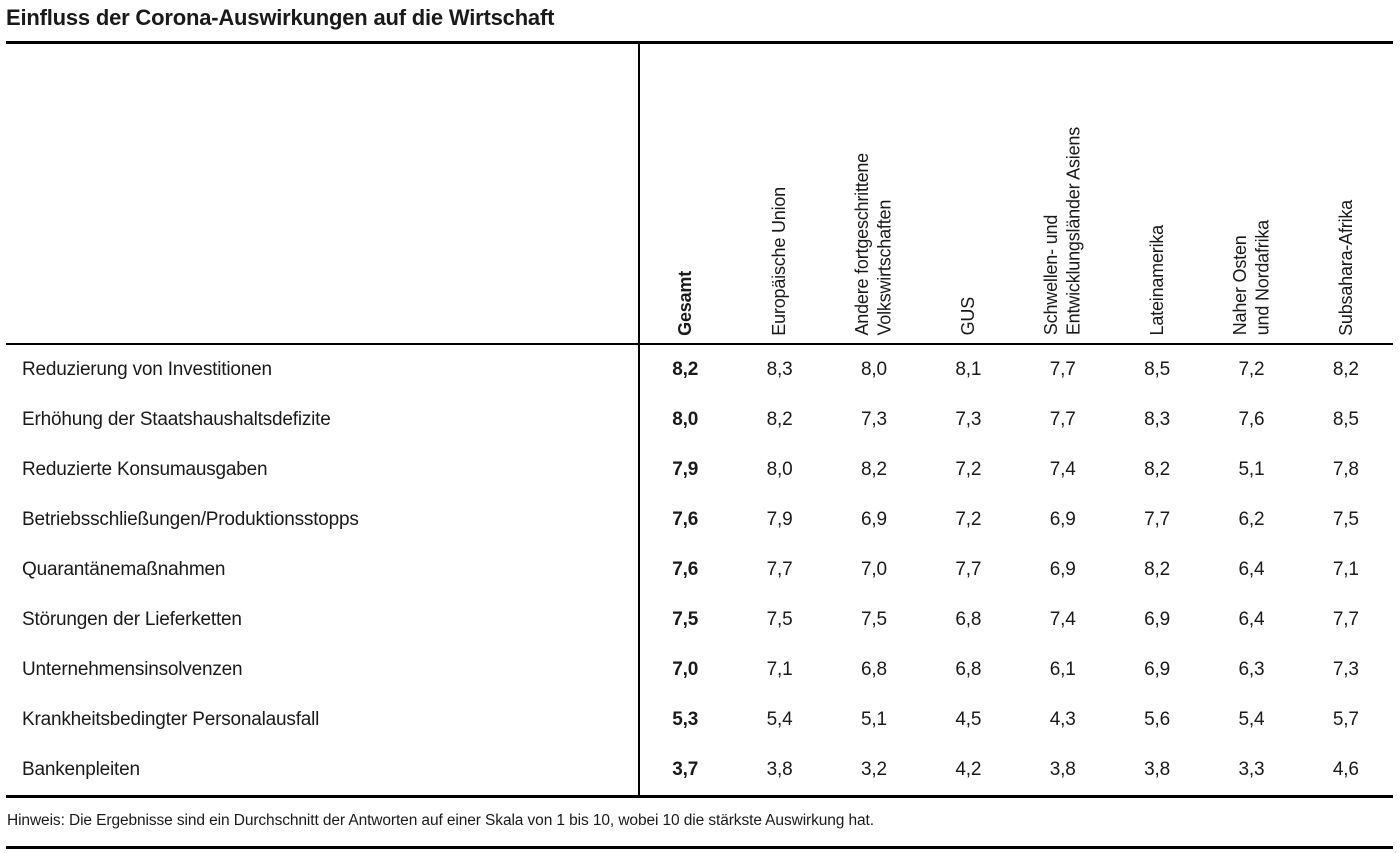 This screenshot has height=853, width=1400. I want to click on row-label: Reduzierte Konsumausgaben, so click(145, 469).